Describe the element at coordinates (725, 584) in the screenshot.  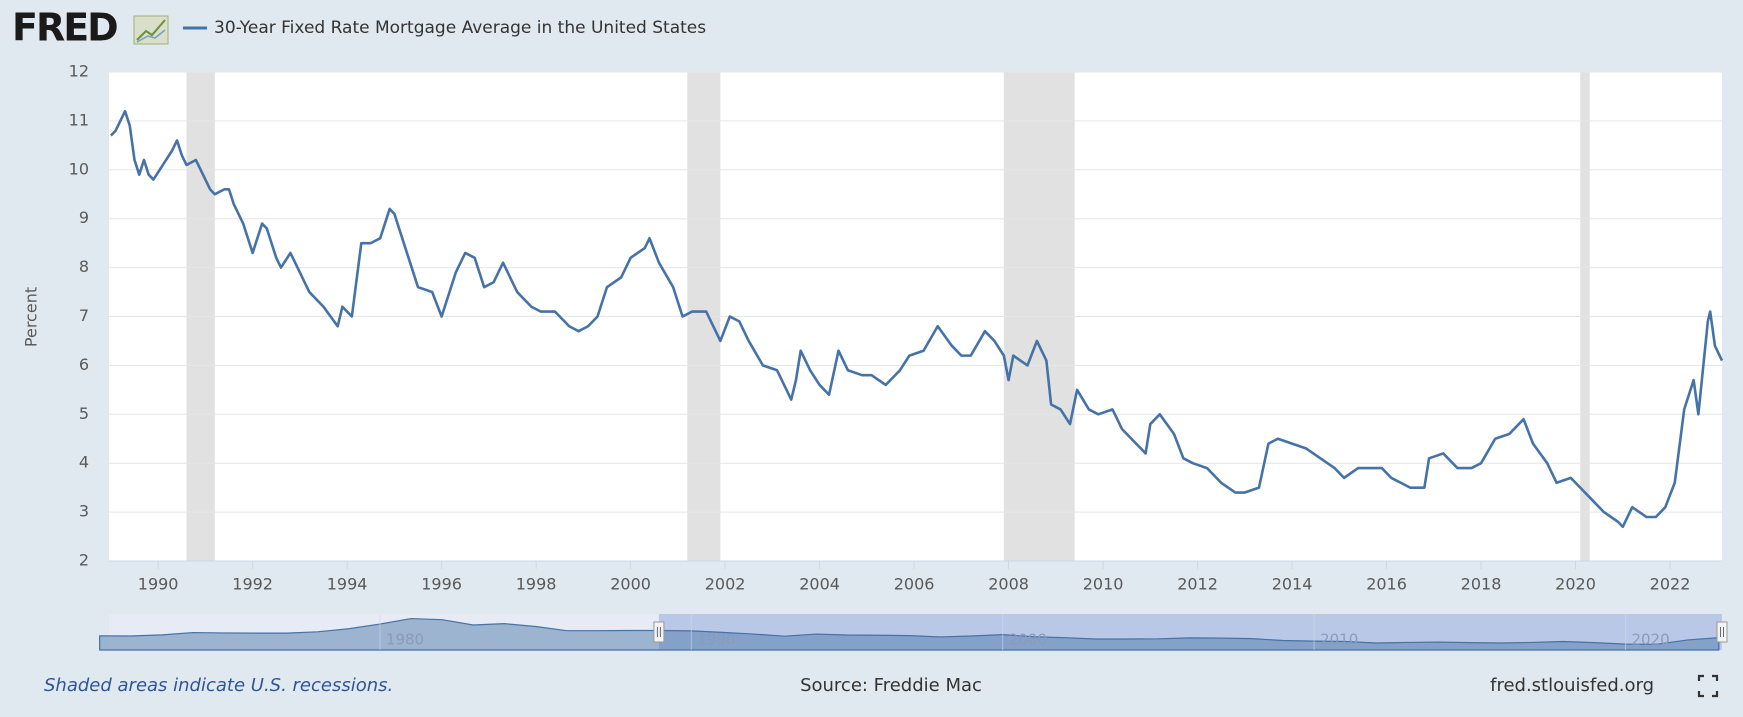
I see `x-tick-label: 2002` at that location.